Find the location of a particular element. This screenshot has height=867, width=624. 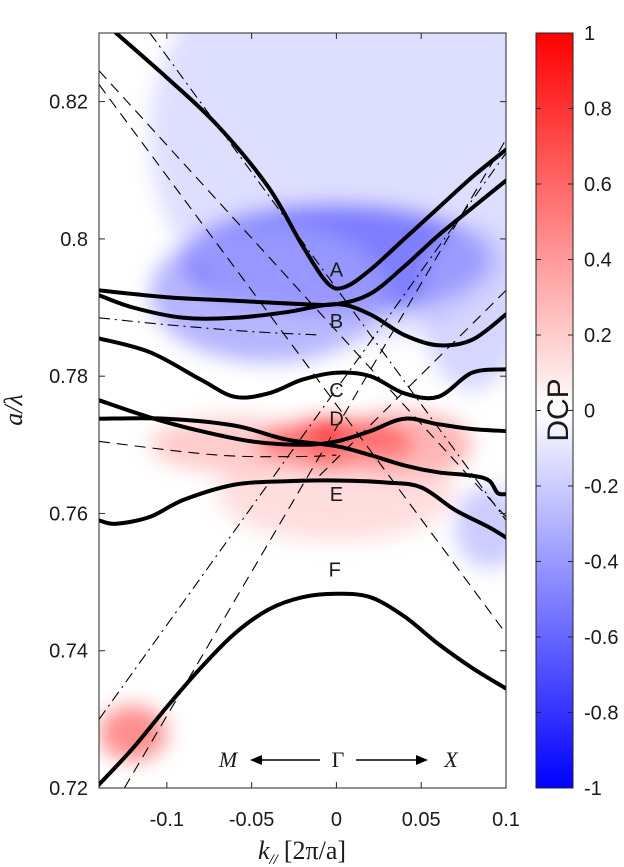

x-axis-label: k// [2π/a] is located at coordinates (302, 851).